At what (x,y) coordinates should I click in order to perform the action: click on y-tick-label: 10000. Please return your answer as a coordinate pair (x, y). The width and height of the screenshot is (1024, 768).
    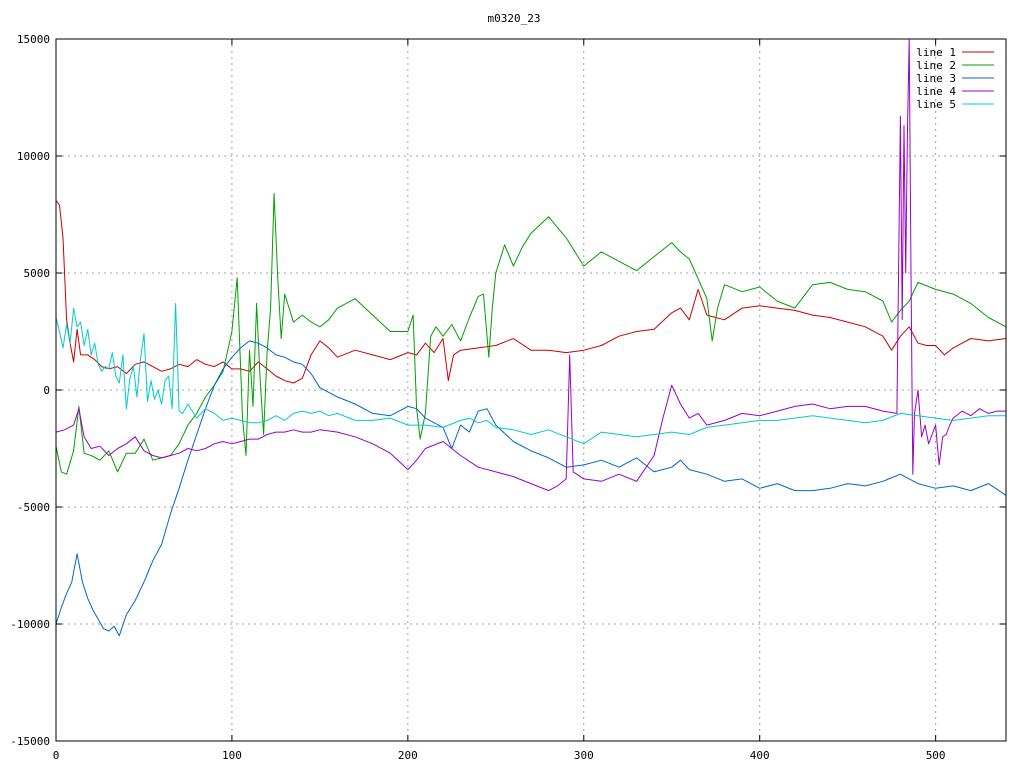
    Looking at the image, I should click on (33, 156).